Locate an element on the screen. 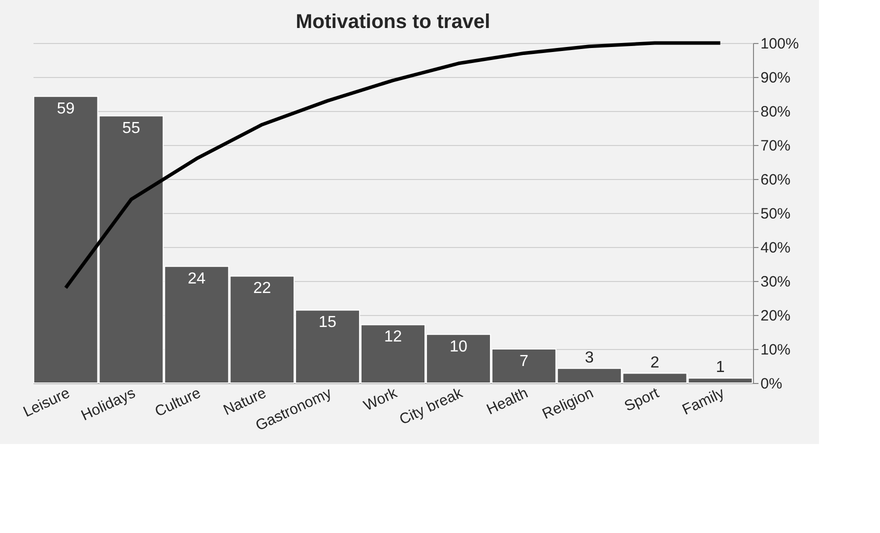 This screenshot has width=880, height=533. data-label: 24 is located at coordinates (197, 279).